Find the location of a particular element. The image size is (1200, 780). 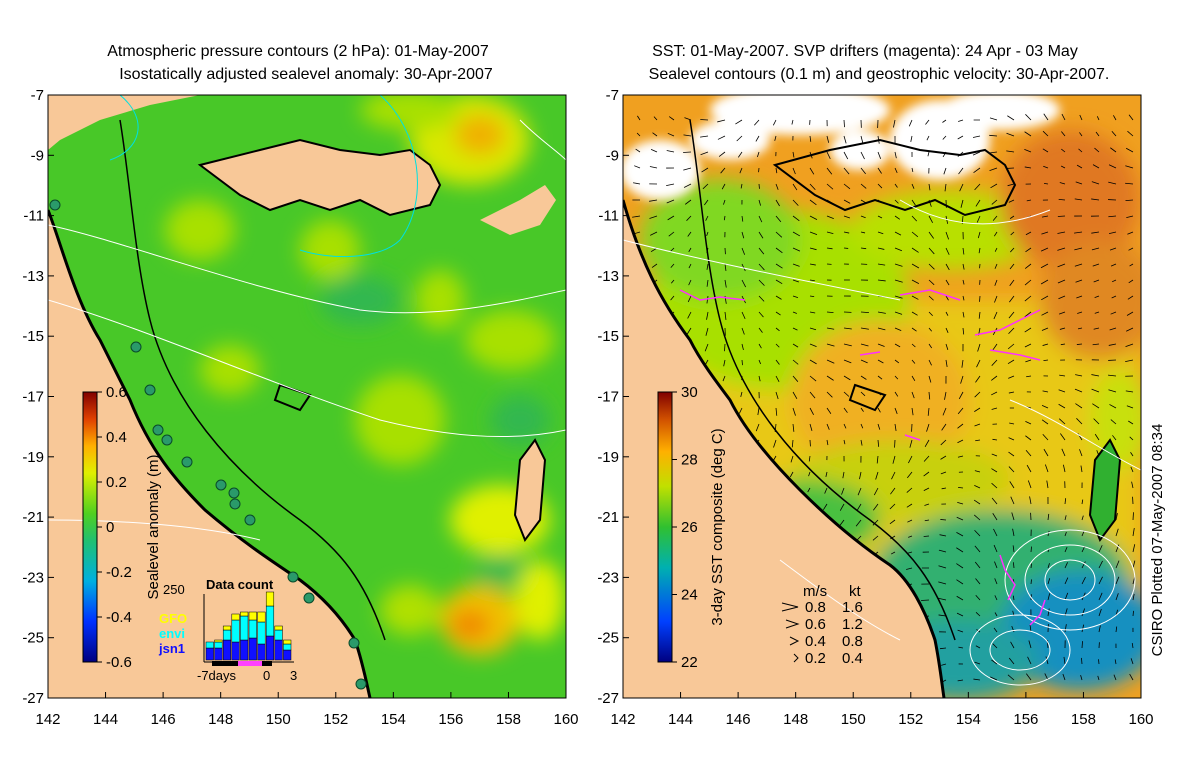

left-land-north is located at coordinates (124, 122).